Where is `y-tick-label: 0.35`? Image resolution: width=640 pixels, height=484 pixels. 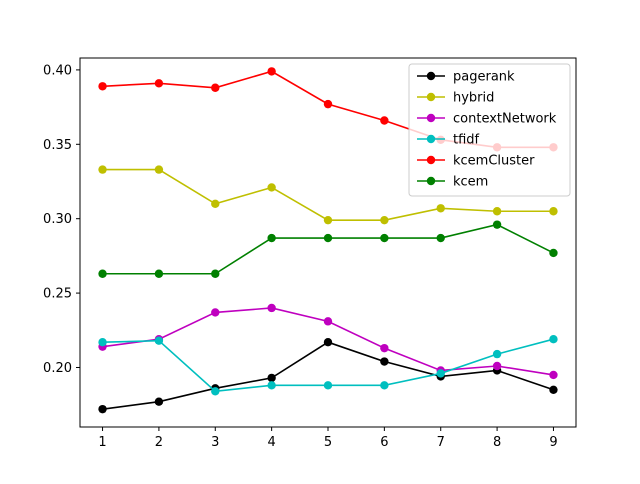 y-tick-label: 0.35 is located at coordinates (57, 145).